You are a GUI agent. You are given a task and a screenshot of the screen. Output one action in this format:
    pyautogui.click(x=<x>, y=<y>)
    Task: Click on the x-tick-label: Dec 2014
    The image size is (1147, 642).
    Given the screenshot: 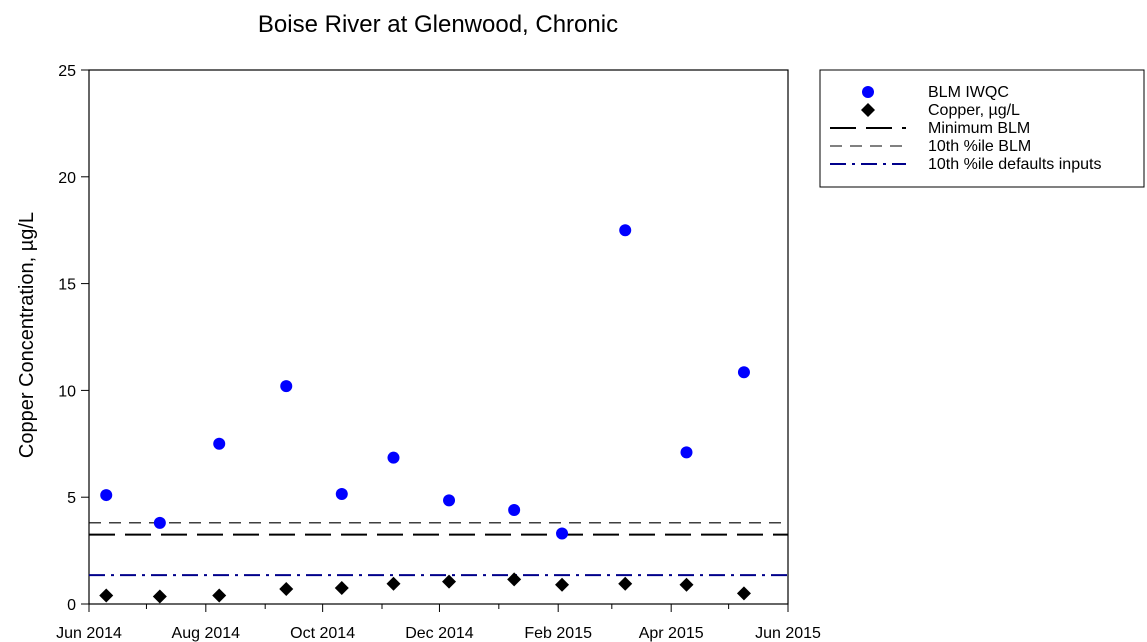 What is the action you would take?
    pyautogui.click(x=439, y=633)
    